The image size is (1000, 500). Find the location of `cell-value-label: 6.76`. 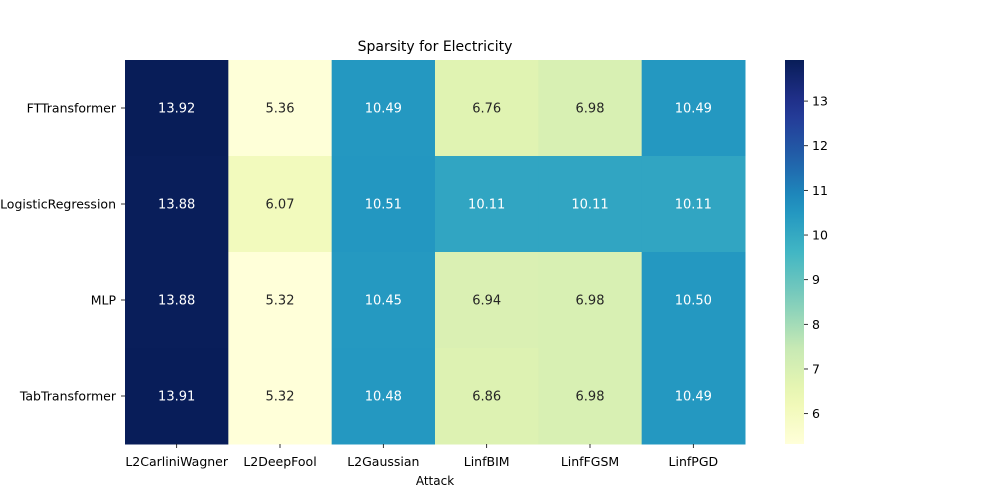

cell-value-label: 6.76 is located at coordinates (486, 109).